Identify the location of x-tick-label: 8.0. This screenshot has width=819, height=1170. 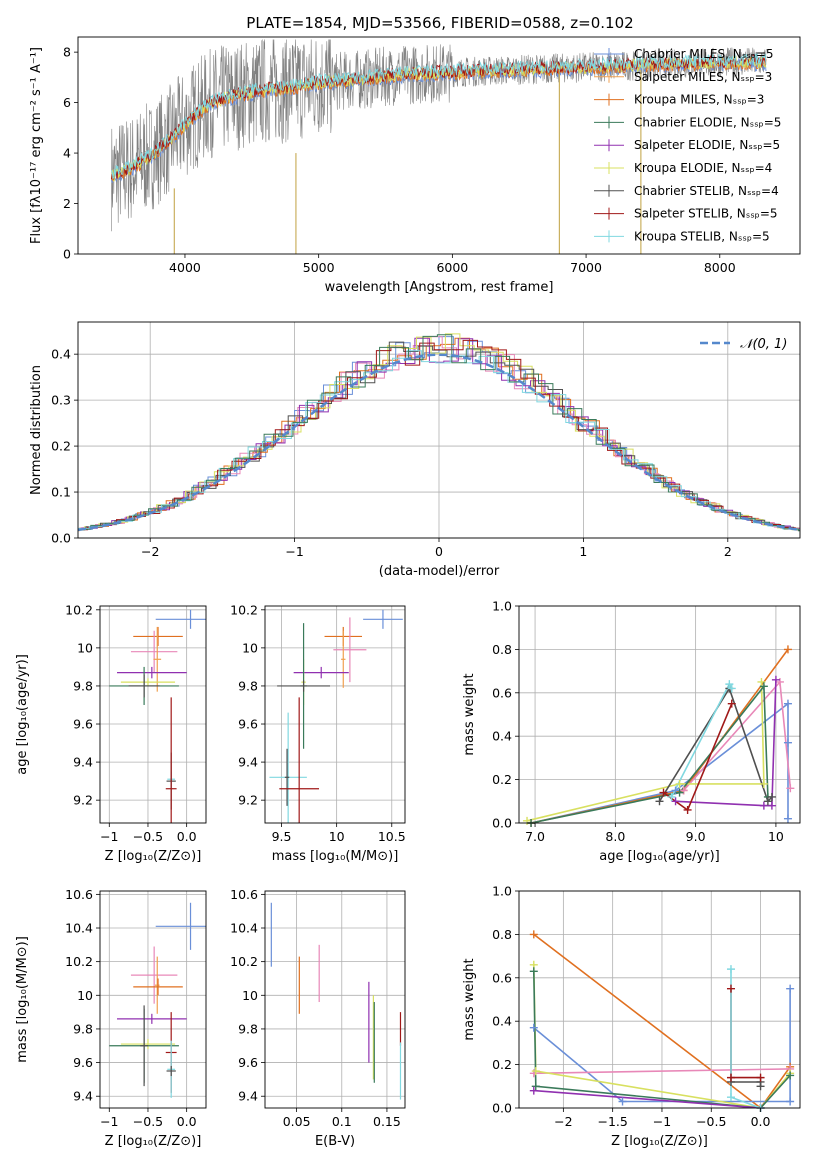
(615, 836).